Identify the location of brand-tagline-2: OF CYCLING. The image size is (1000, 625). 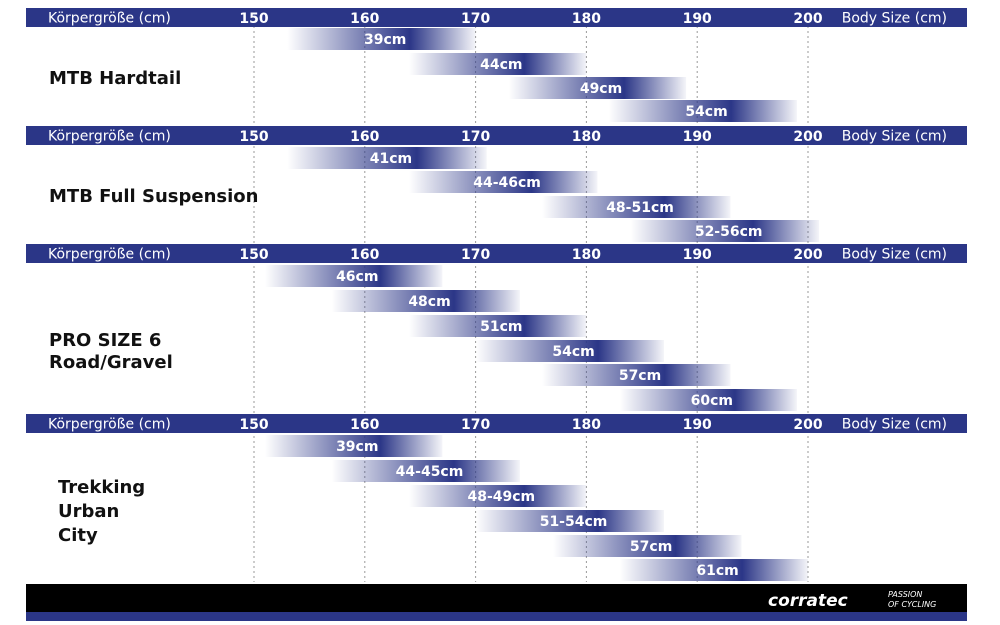
(912, 604).